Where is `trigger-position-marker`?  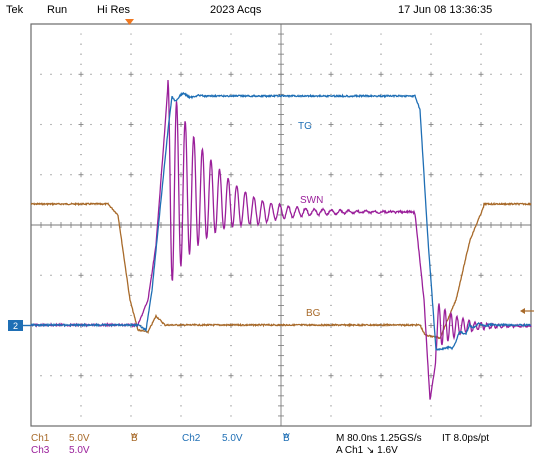
trigger-position-marker is located at coordinates (129, 22).